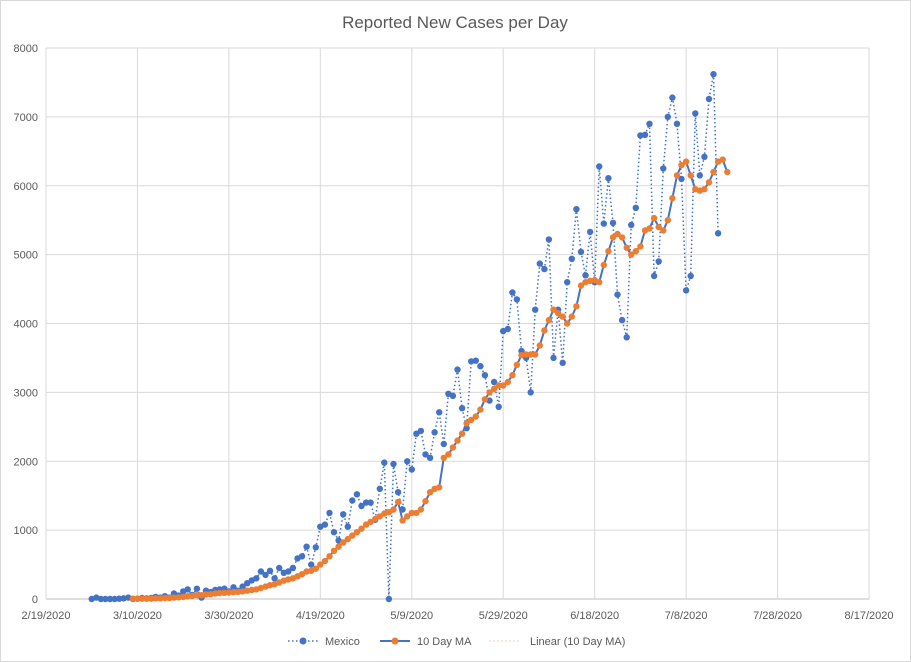 The image size is (911, 662). I want to click on legend-linear-label: Linear (10 Day MA), so click(577, 642).